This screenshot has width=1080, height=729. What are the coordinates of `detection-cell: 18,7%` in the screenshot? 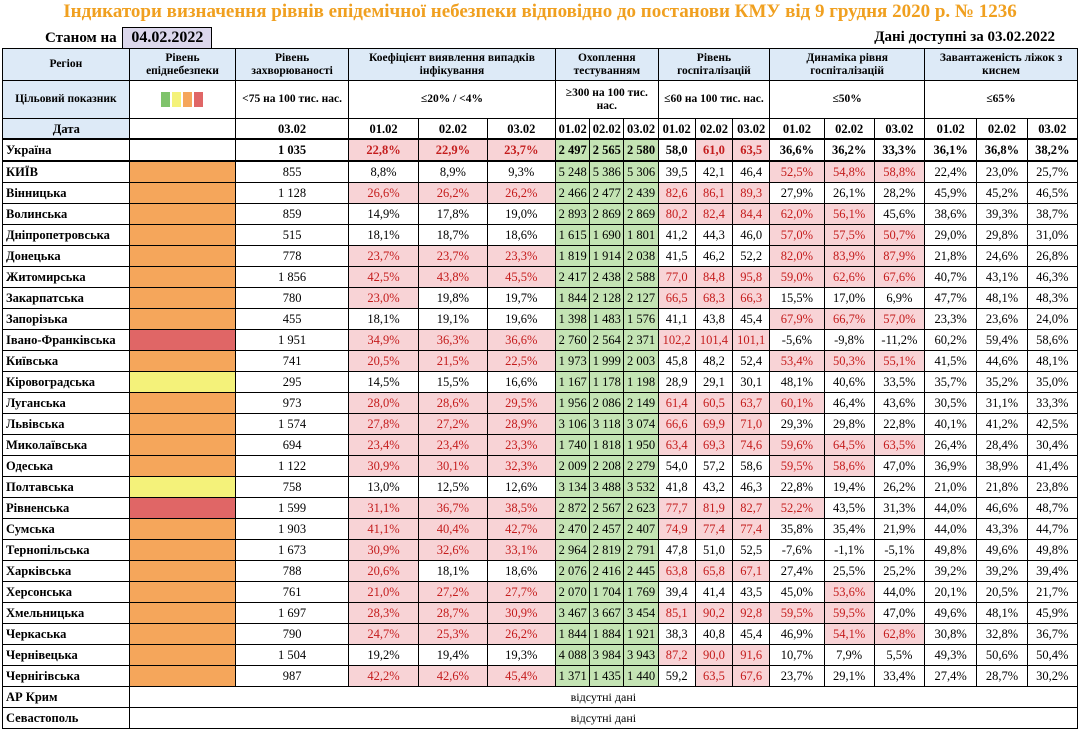 It's located at (453, 235).